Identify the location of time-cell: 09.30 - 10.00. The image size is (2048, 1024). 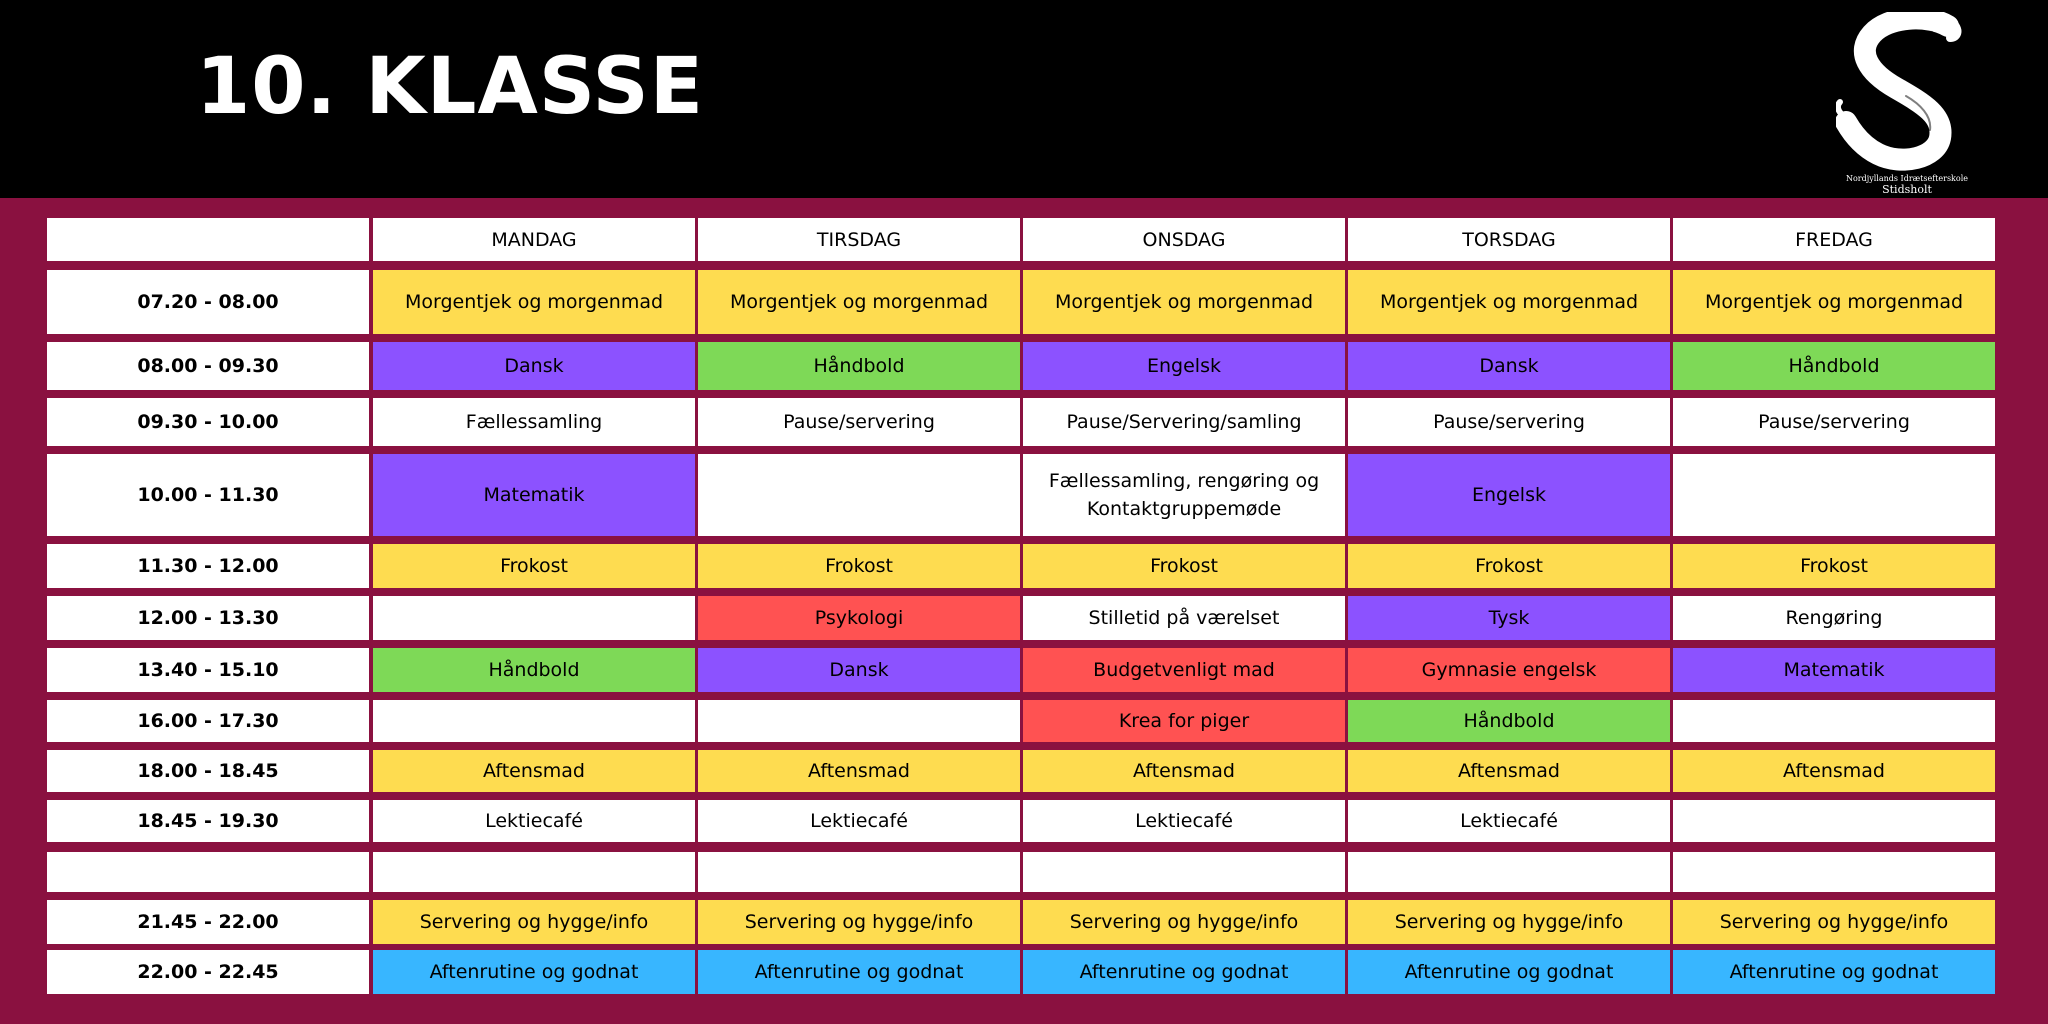
(208, 422).